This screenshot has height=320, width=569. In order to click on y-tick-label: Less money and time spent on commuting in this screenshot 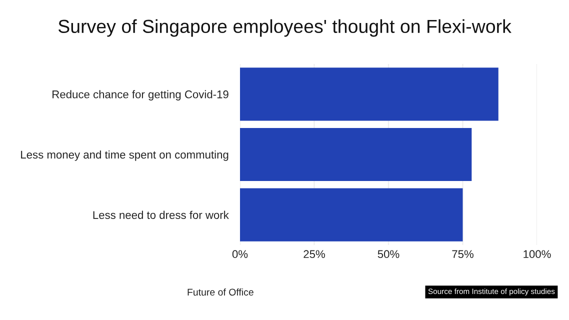, I will do `click(124, 155)`.